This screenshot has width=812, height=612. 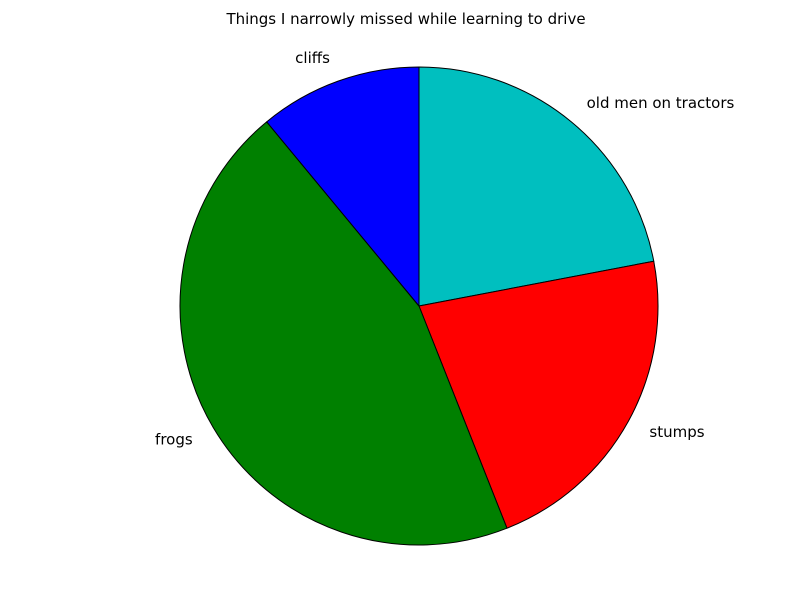 I want to click on pie-slice-cliffs, so click(x=343, y=186).